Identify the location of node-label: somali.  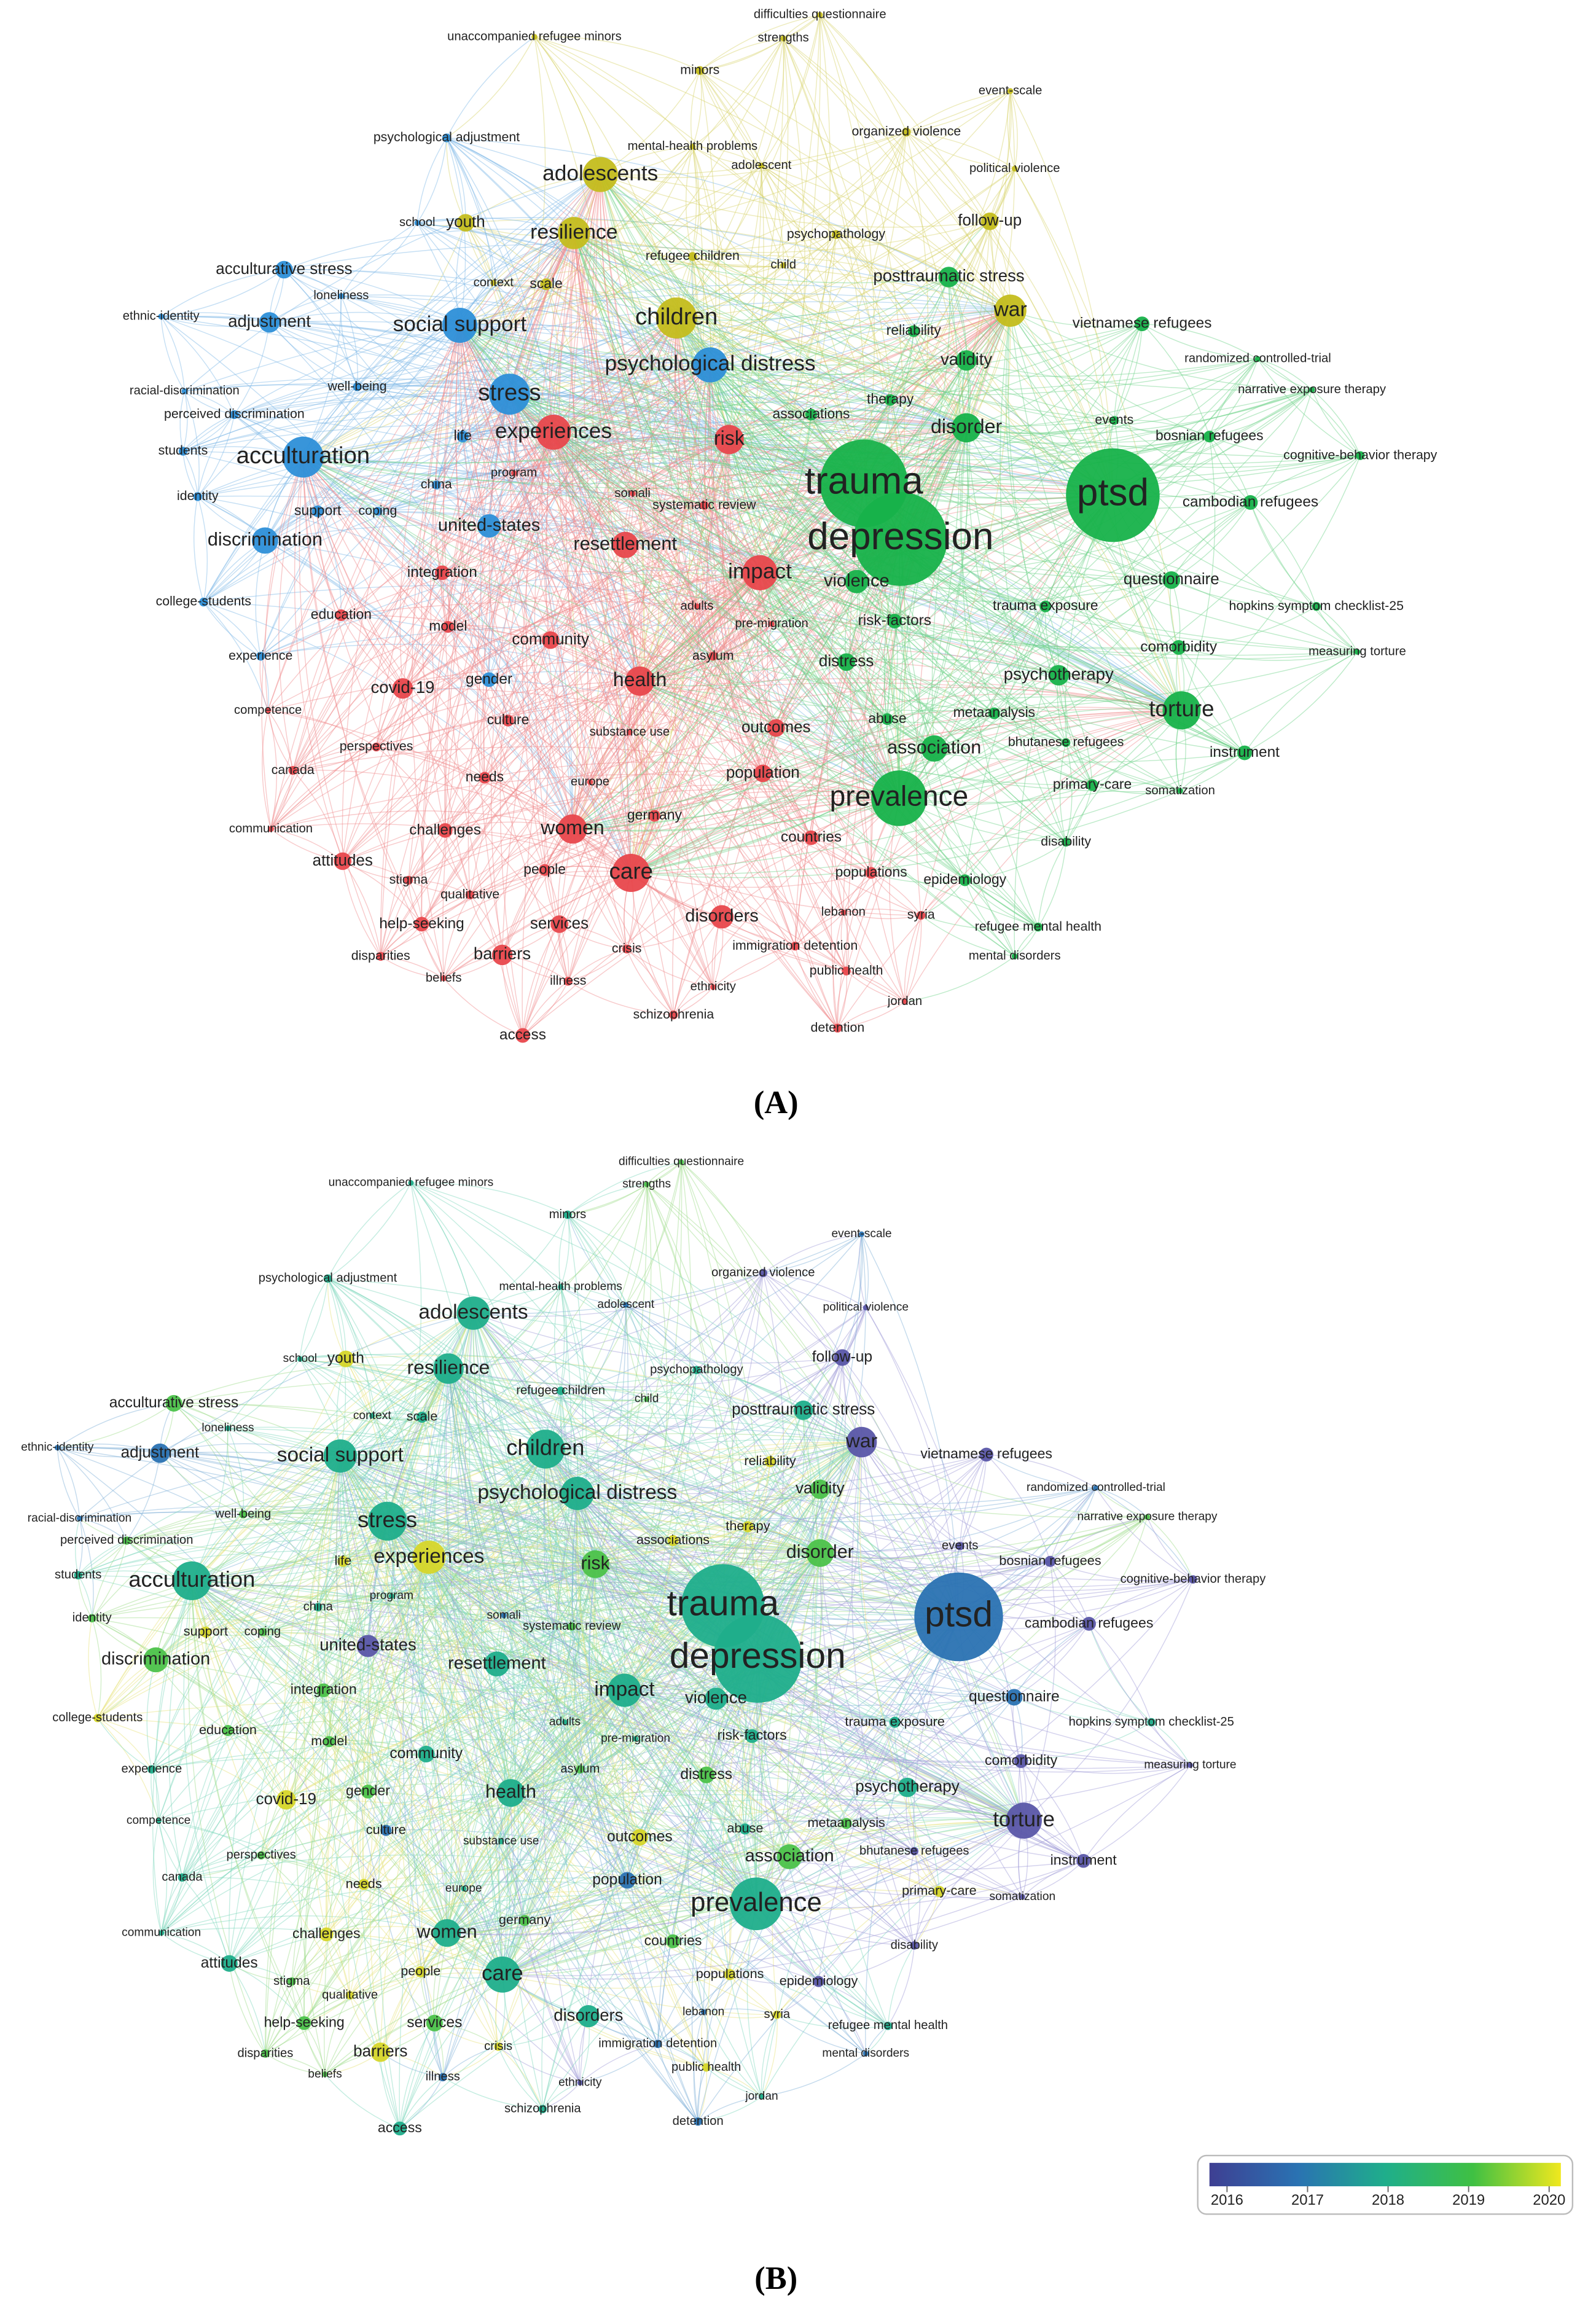
(632, 493).